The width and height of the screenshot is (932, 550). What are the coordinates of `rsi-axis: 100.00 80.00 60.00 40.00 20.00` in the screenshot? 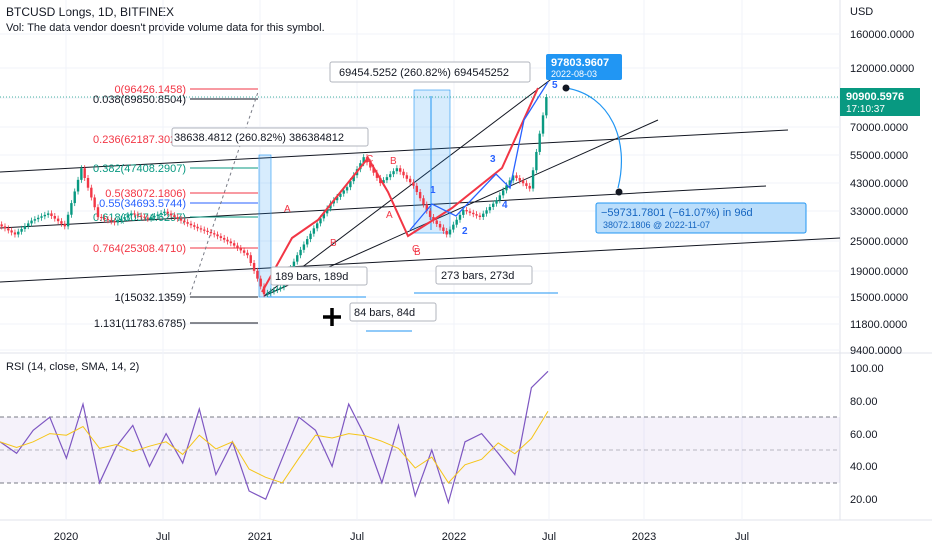 It's located at (867, 434).